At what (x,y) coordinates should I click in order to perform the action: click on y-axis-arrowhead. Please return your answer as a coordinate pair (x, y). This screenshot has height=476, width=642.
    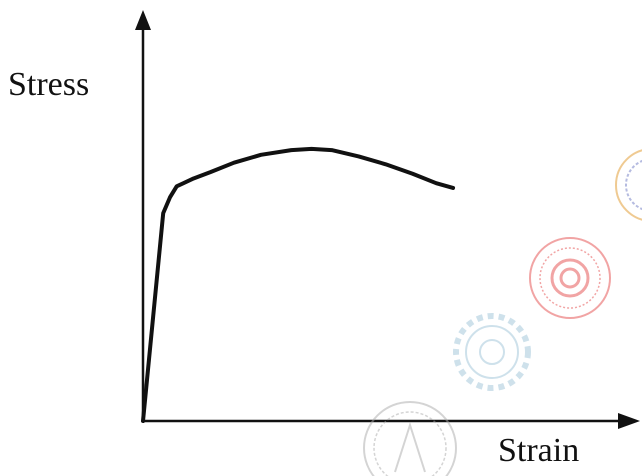
    Looking at the image, I should click on (143, 20).